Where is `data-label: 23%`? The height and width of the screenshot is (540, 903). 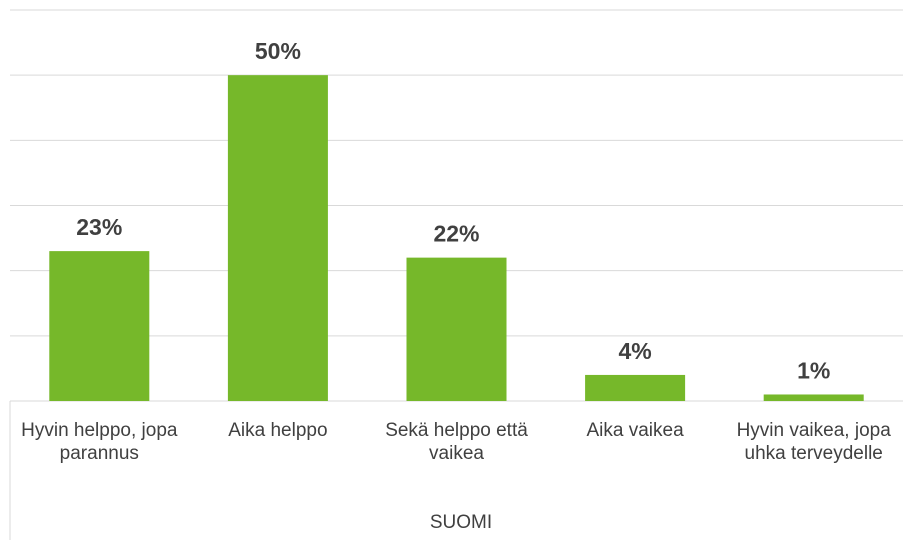
data-label: 23% is located at coordinates (99, 227).